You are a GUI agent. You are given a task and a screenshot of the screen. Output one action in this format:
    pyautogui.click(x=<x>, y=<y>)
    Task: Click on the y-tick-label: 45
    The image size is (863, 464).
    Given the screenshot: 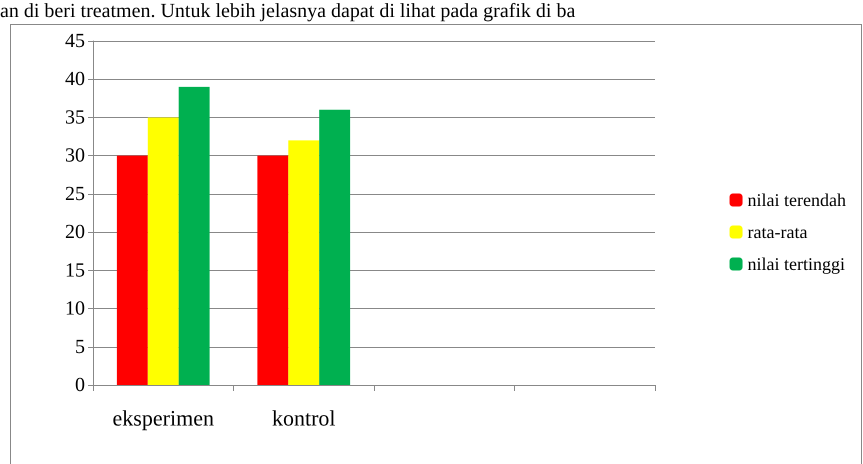 What is the action you would take?
    pyautogui.click(x=75, y=41)
    